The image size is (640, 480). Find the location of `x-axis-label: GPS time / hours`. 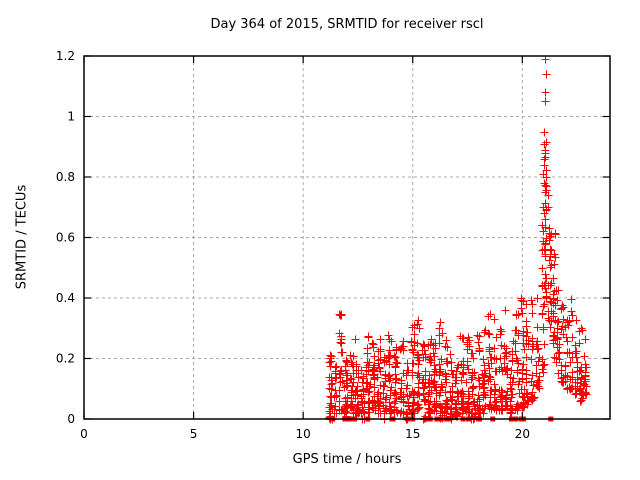

x-axis-label: GPS time / hours is located at coordinates (347, 459).